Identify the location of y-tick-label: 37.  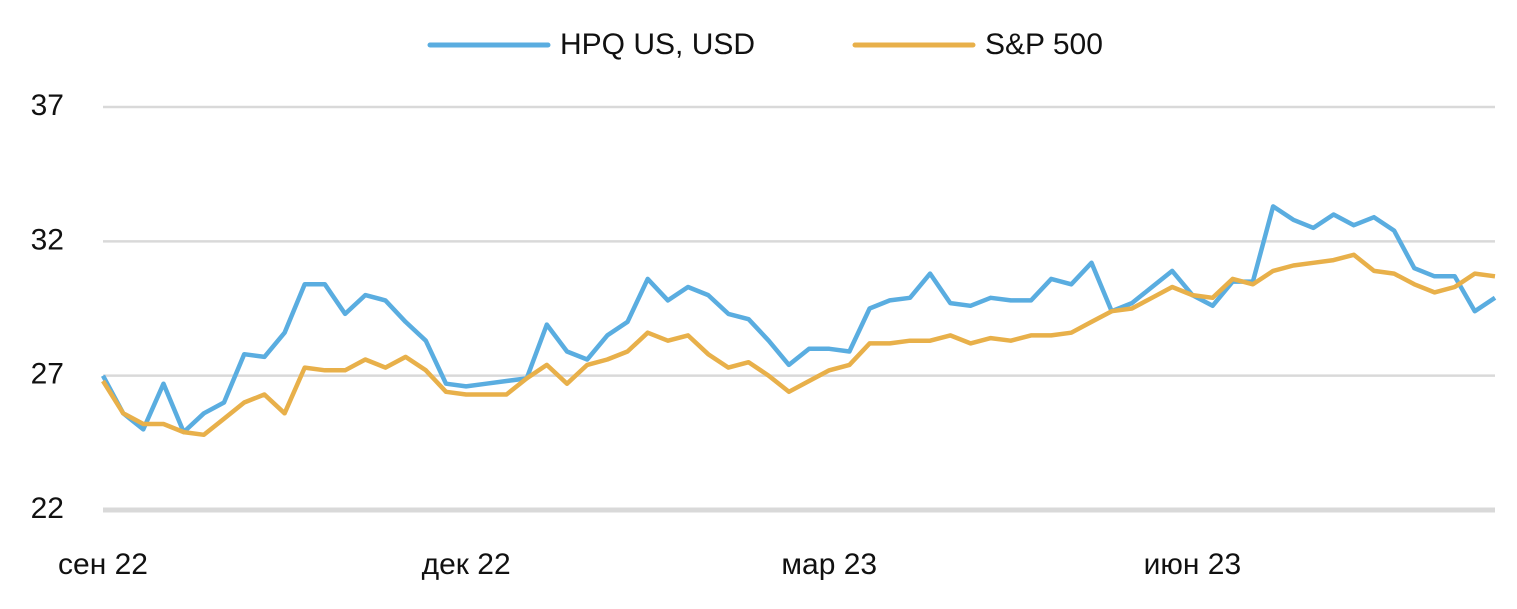
(47, 105).